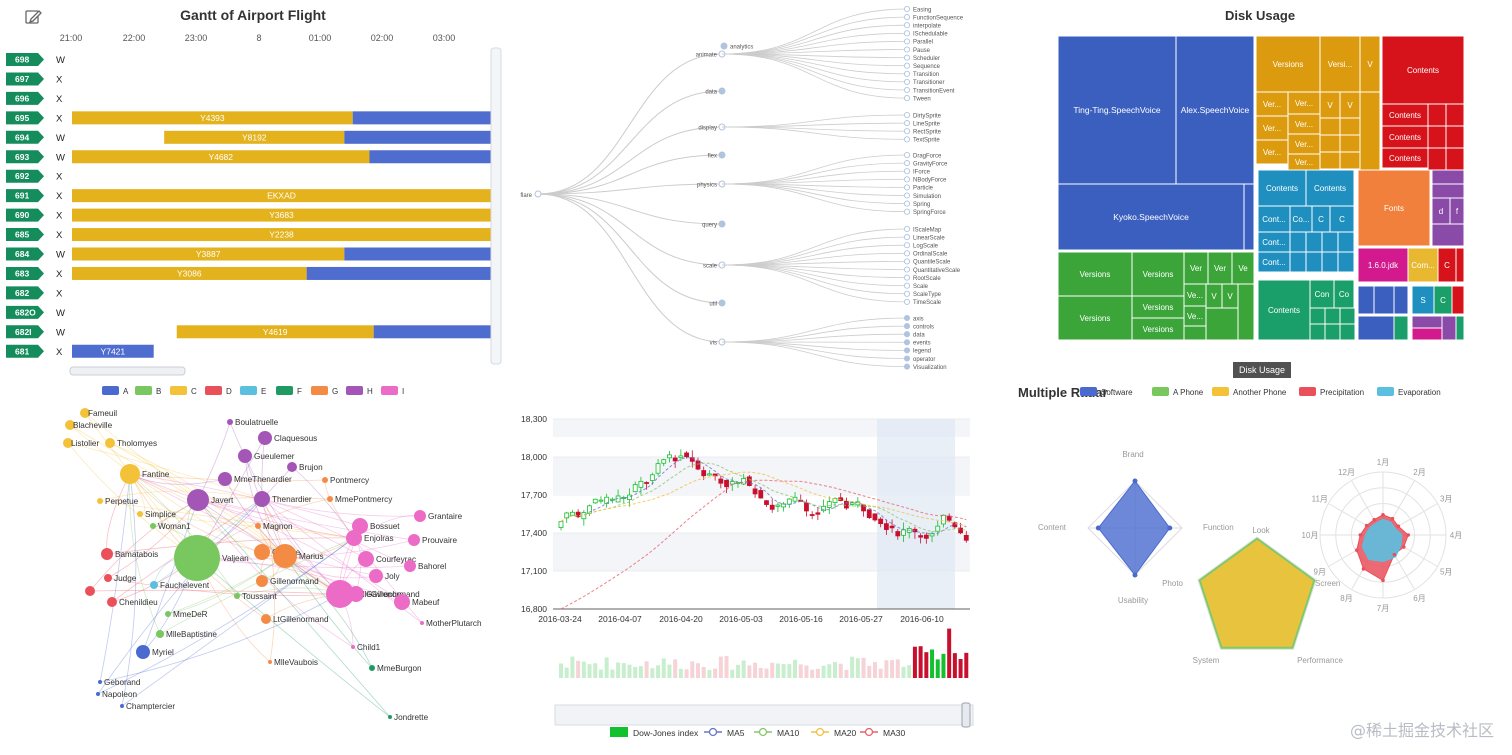  What do you see at coordinates (255, 479) in the screenshot?
I see `graph-node: MmeThenardier` at bounding box center [255, 479].